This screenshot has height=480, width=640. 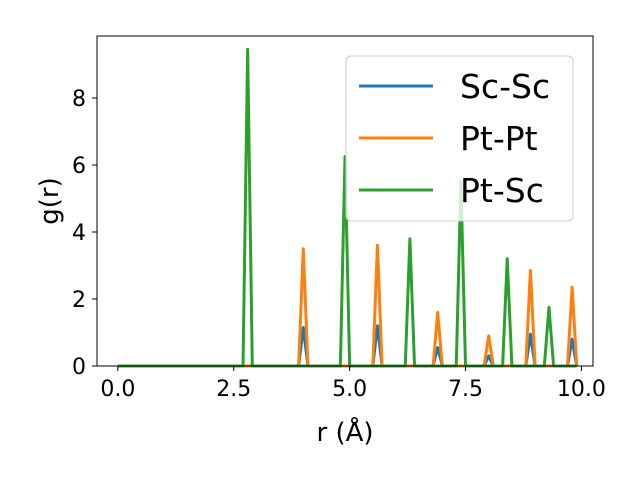 I want to click on y-tick-label: 6, so click(x=79, y=166).